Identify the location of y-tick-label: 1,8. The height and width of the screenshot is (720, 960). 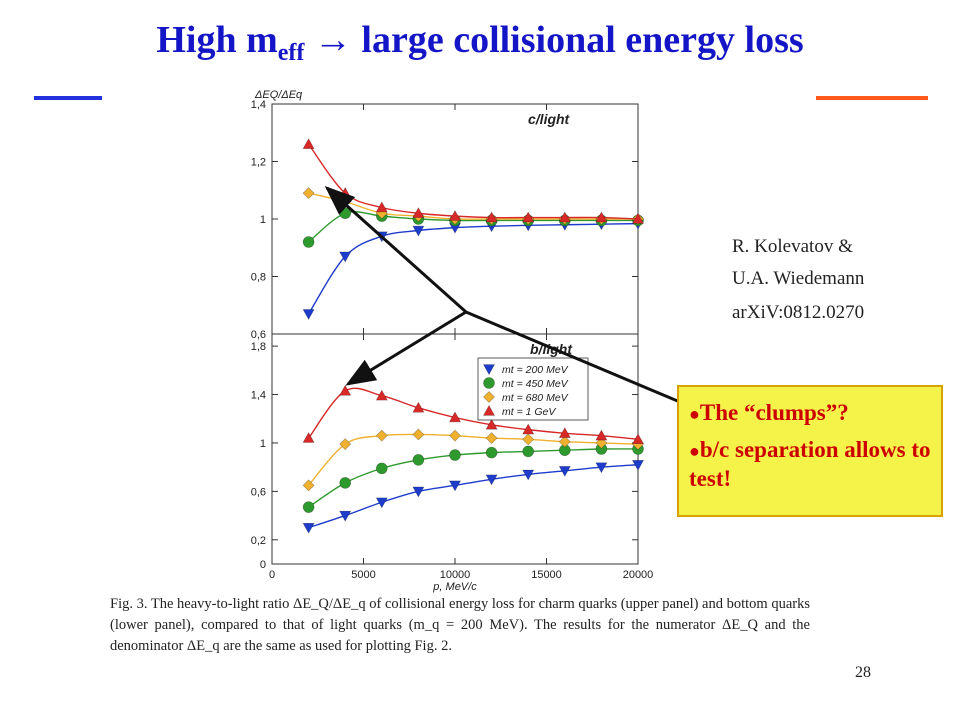
(258, 347).